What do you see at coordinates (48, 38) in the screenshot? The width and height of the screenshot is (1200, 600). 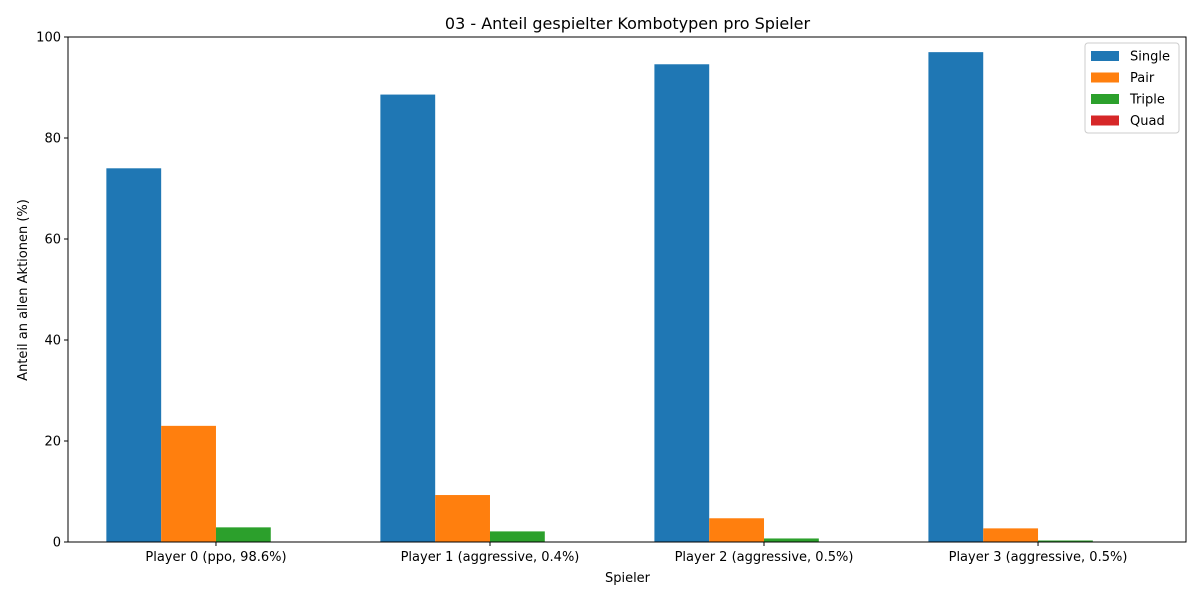 I see `y-tick-label: 100` at bounding box center [48, 38].